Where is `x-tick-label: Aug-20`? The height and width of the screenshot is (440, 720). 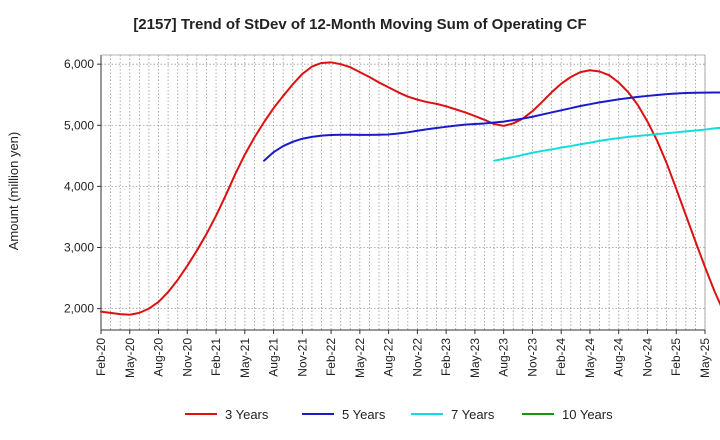
x-tick-label: Aug-20 is located at coordinates (159, 357).